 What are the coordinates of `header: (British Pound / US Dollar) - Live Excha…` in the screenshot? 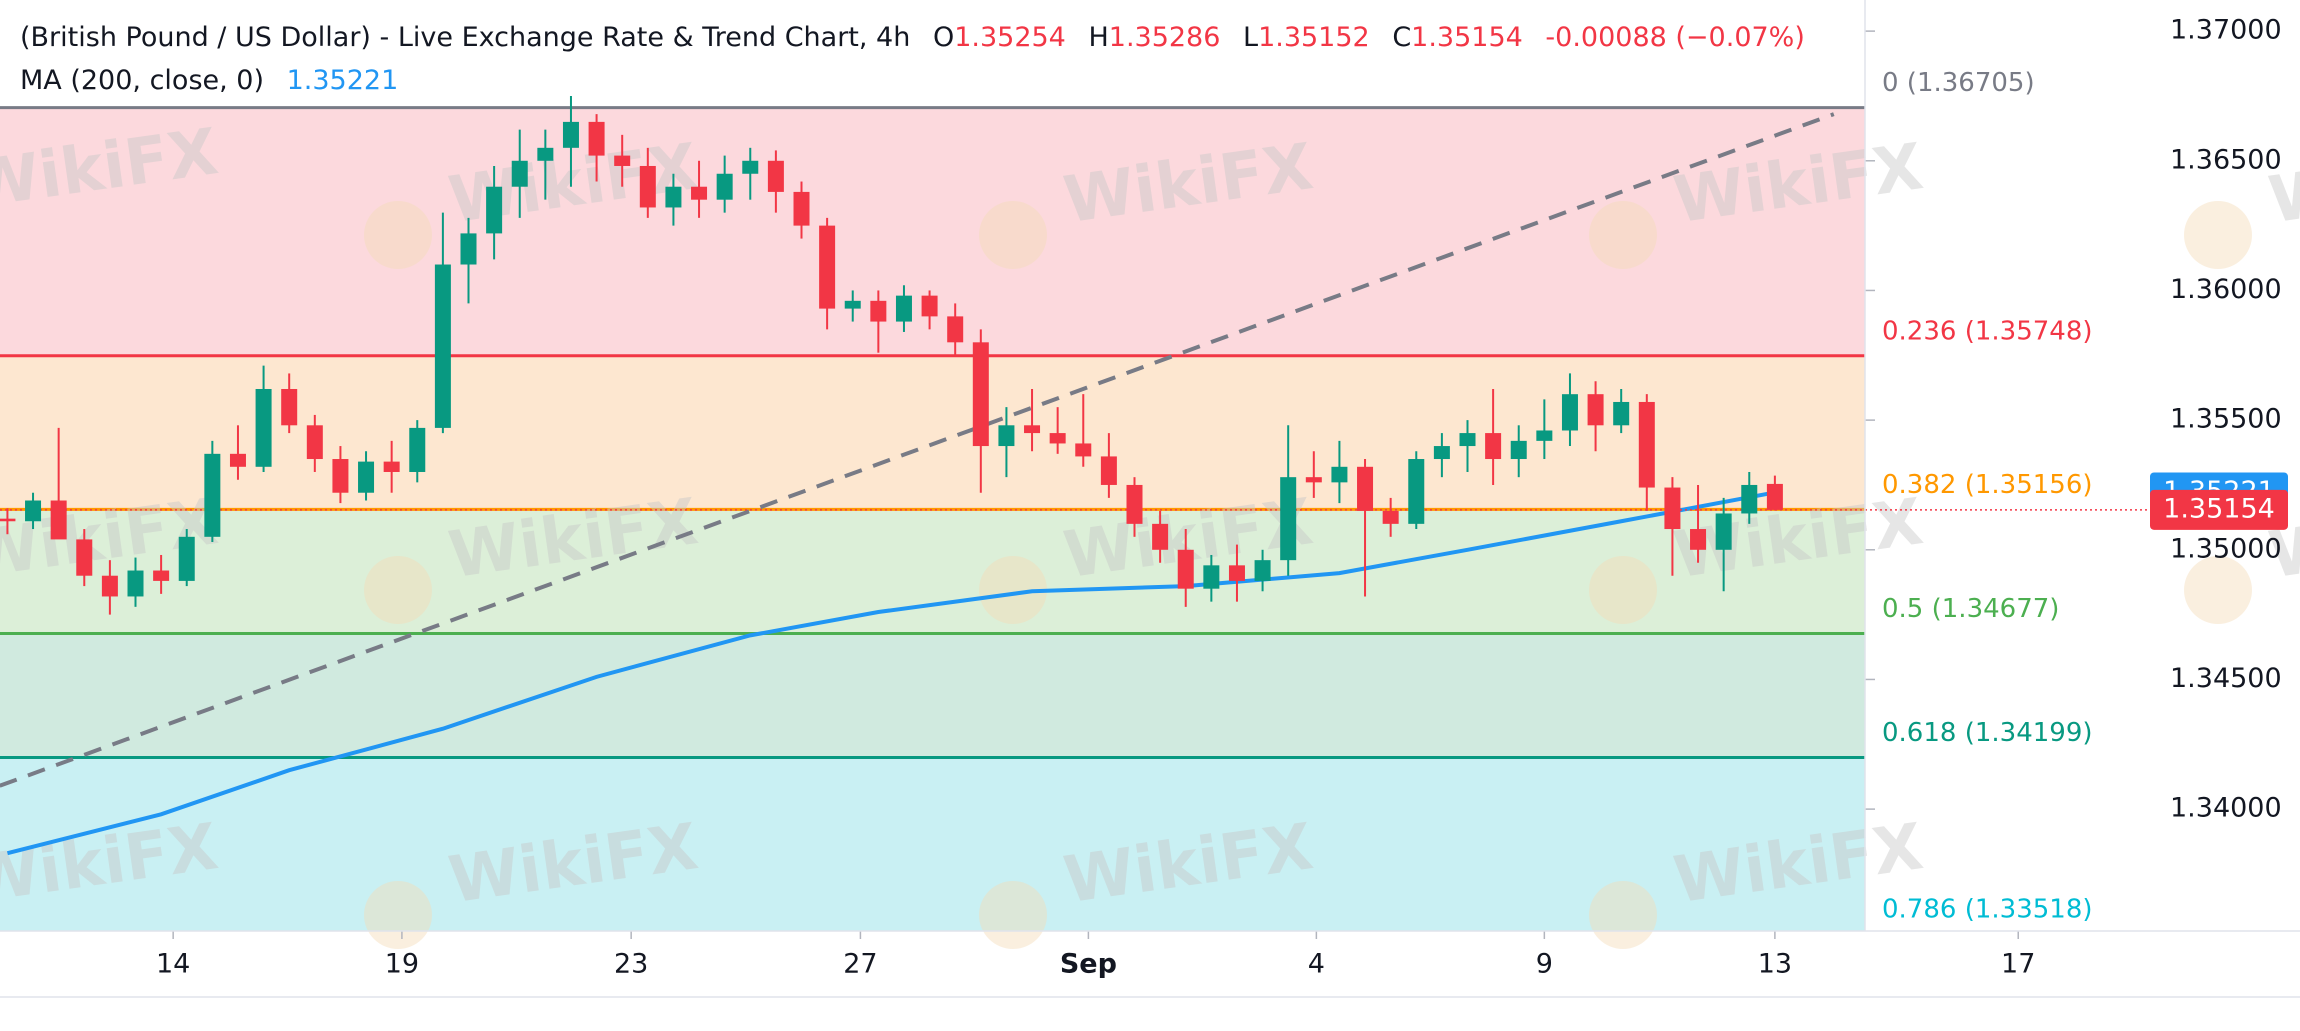 It's located at (912, 59).